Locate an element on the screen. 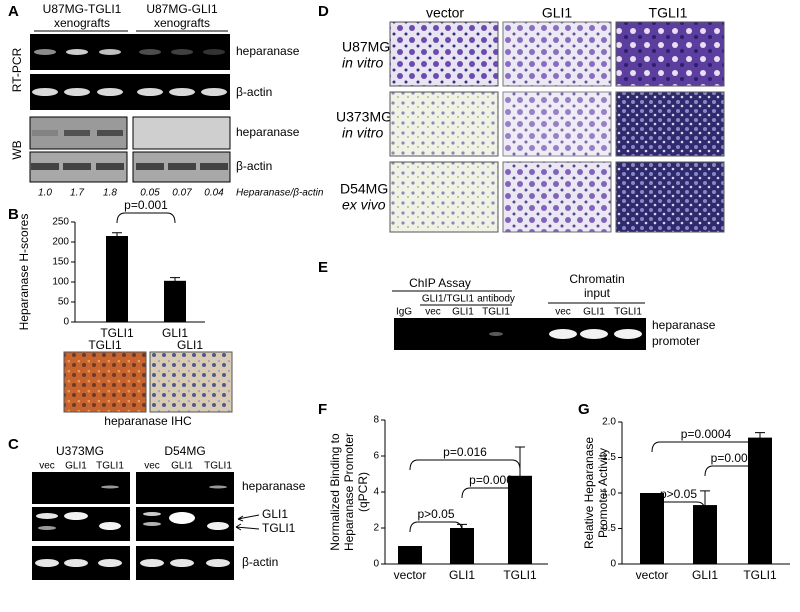 Image resolution: width=800 pixels, height=612 pixels. ratio: 0.04 is located at coordinates (214, 193).